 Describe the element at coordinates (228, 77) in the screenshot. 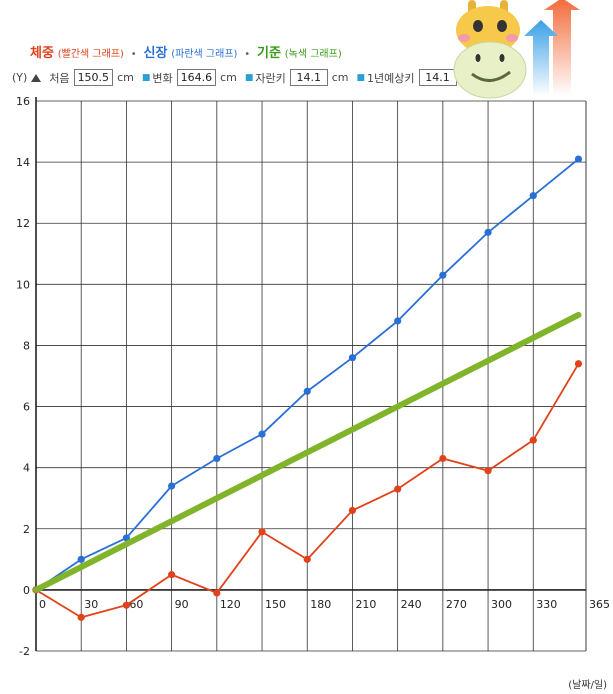

I see `change-unit: cm` at that location.